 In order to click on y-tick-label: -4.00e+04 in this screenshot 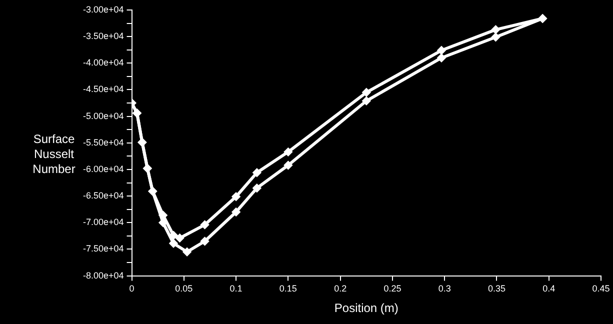, I will do `click(103, 63)`.